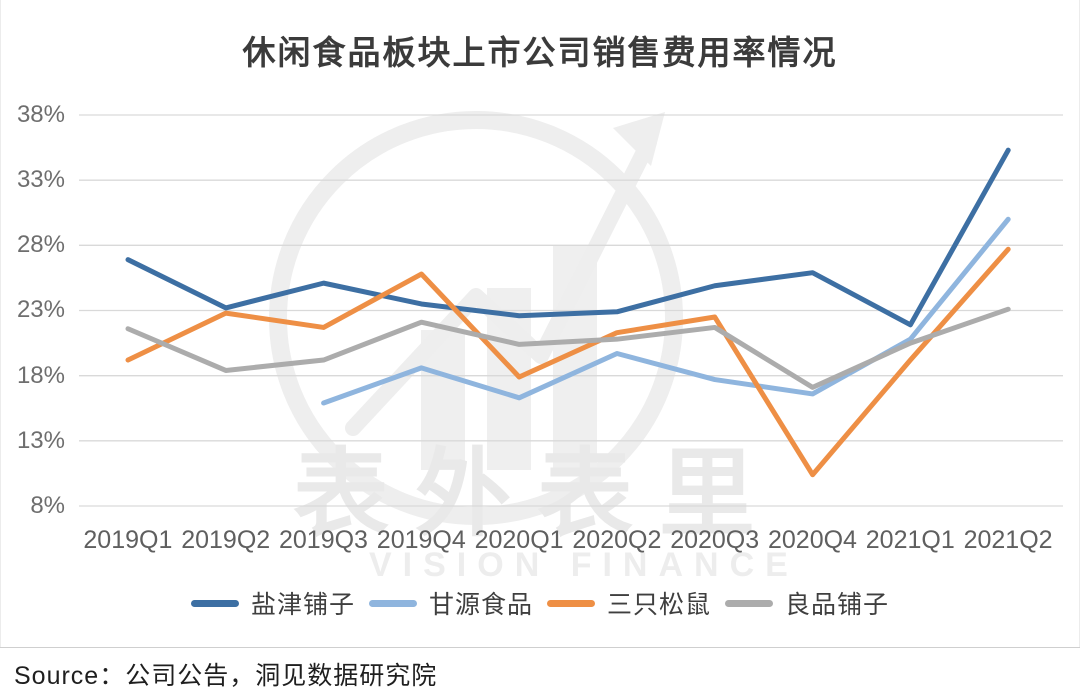 The width and height of the screenshot is (1080, 700). I want to click on legend-label: 三只松鼠, so click(659, 605).